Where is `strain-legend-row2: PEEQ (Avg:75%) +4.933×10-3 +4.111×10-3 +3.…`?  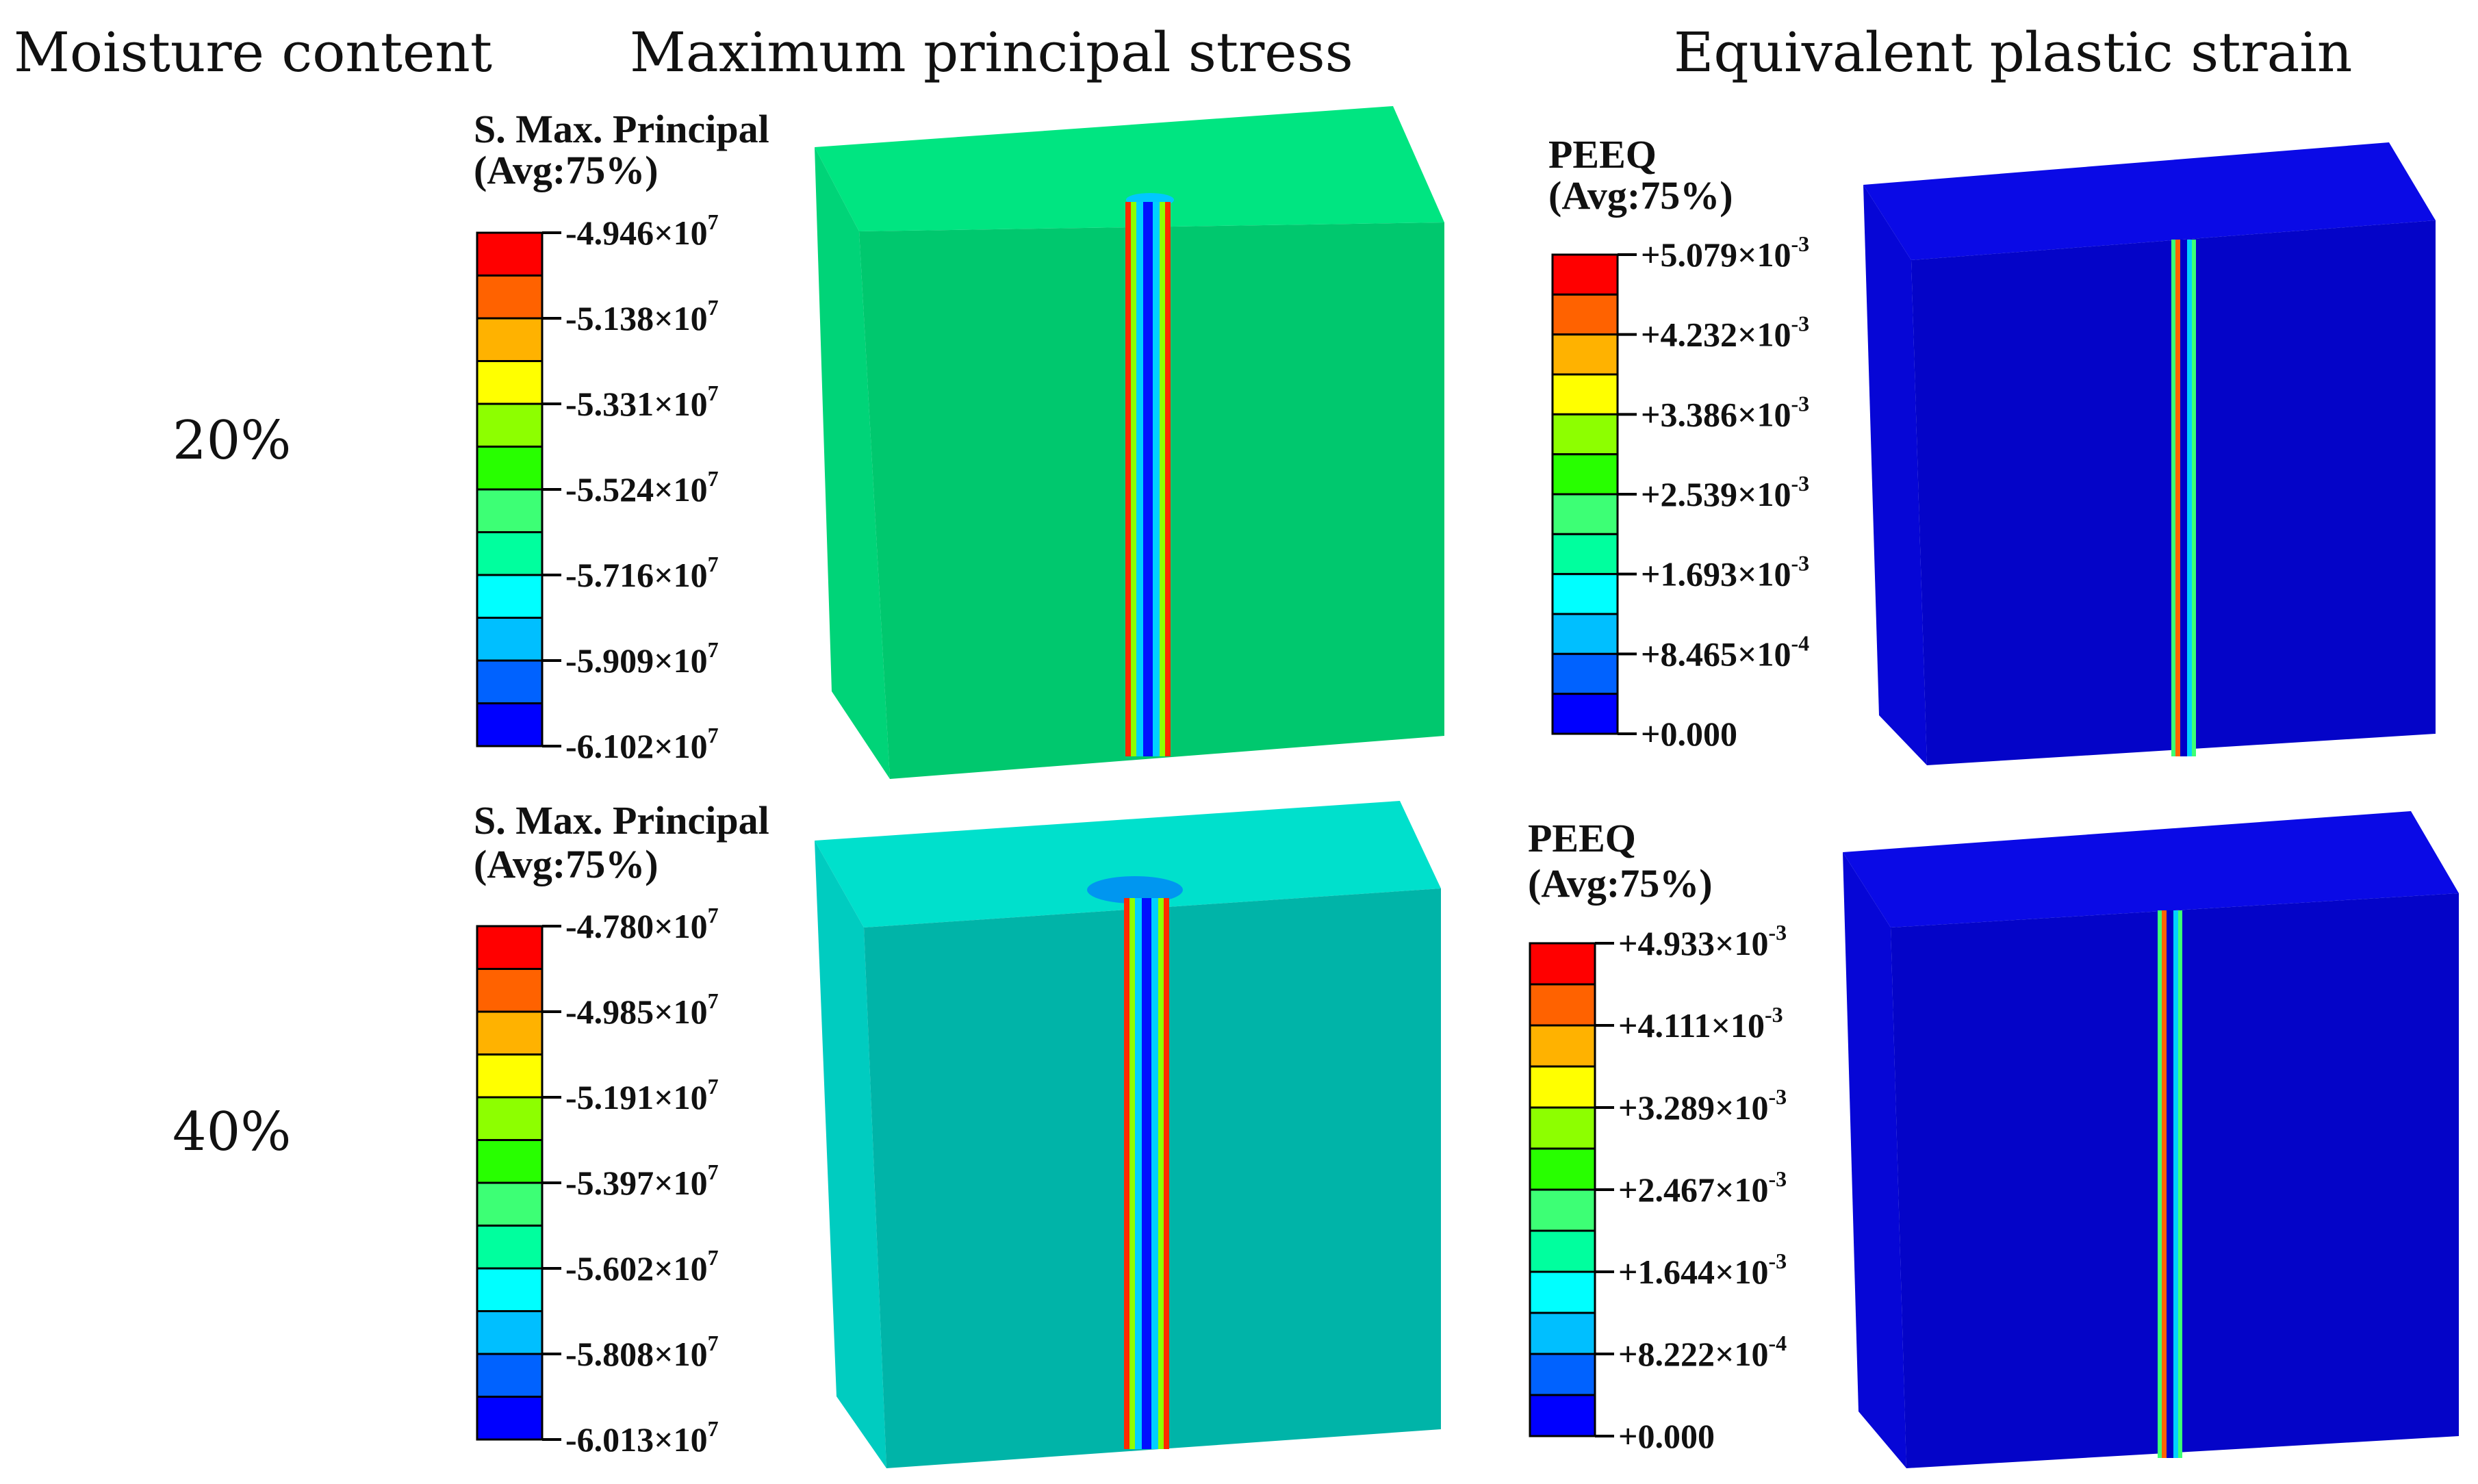
strain-legend-row2: PEEQ (Avg:75%) +4.933×10-3 +4.111×10-3 +3.… is located at coordinates (1657, 1135).